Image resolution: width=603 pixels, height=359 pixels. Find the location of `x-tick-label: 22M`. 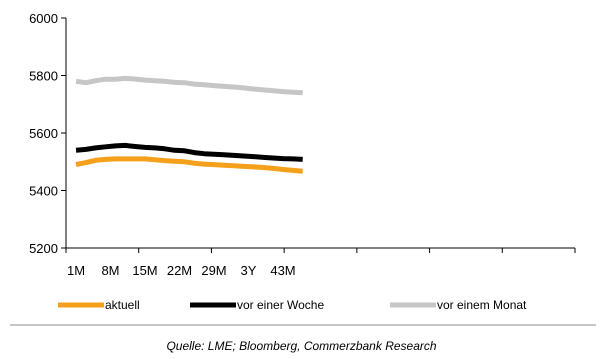

x-tick-label: 22M is located at coordinates (179, 270).